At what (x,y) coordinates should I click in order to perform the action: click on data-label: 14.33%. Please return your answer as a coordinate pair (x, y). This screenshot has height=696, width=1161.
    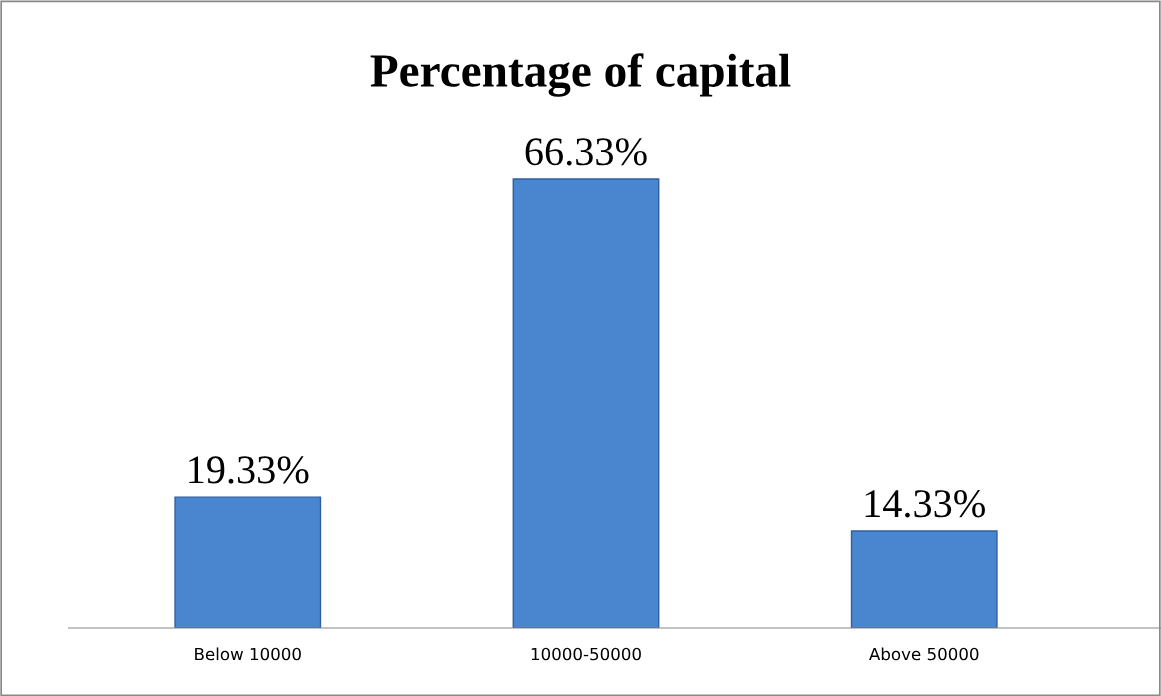
    Looking at the image, I should click on (925, 504).